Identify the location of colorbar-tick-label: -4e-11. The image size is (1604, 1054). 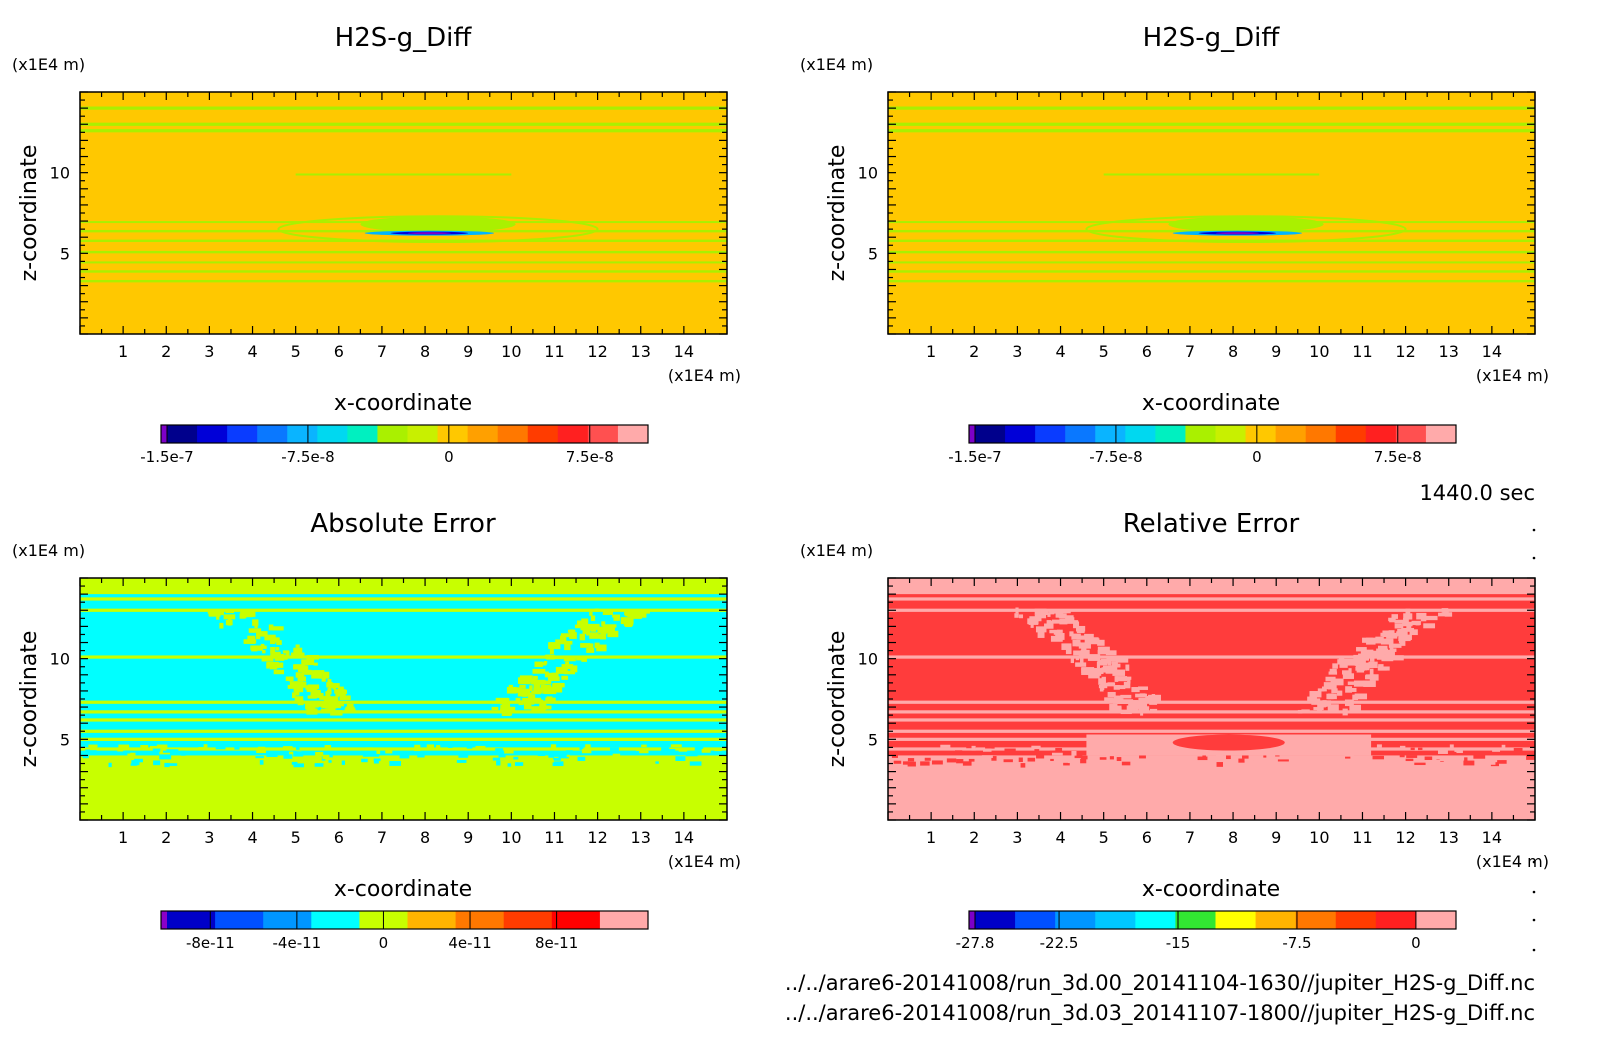
(297, 943).